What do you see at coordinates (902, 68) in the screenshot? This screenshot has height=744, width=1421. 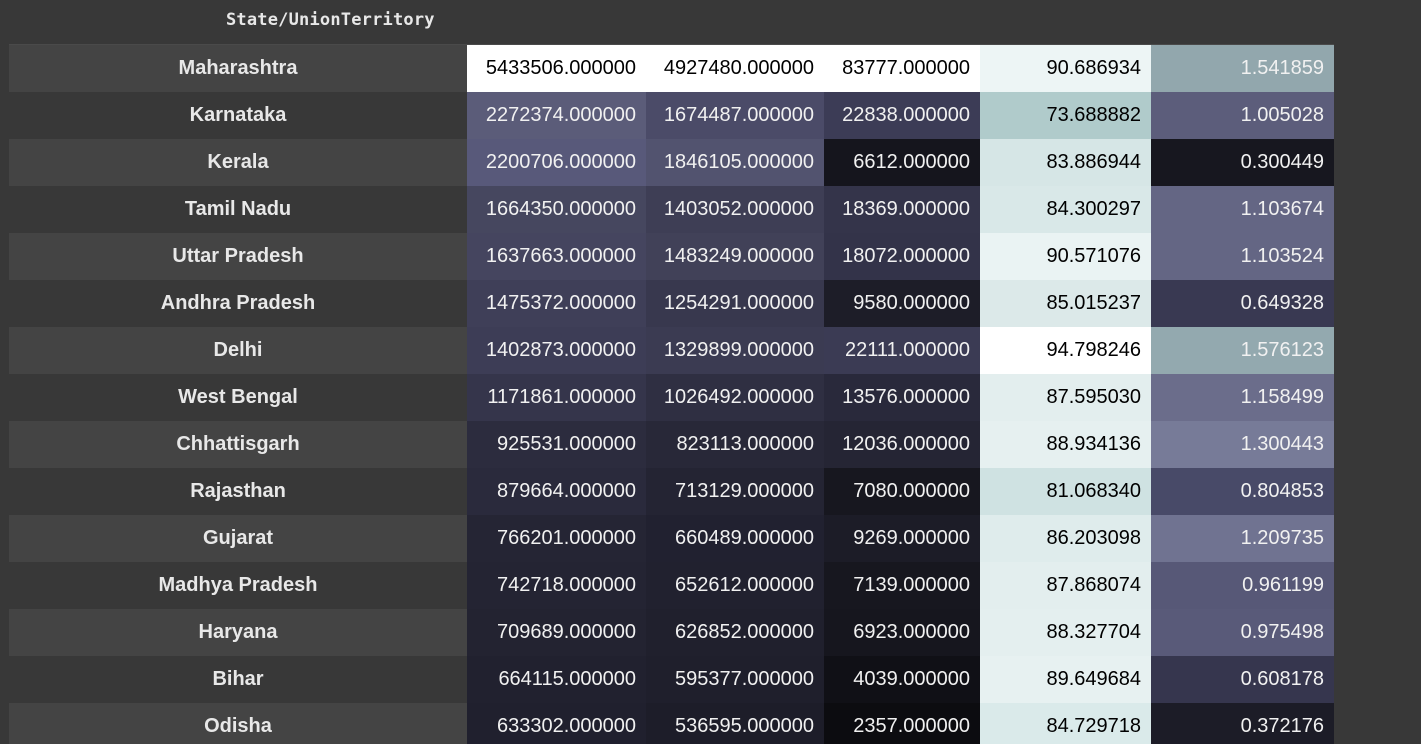 I see `table-cell: 83777.000000` at bounding box center [902, 68].